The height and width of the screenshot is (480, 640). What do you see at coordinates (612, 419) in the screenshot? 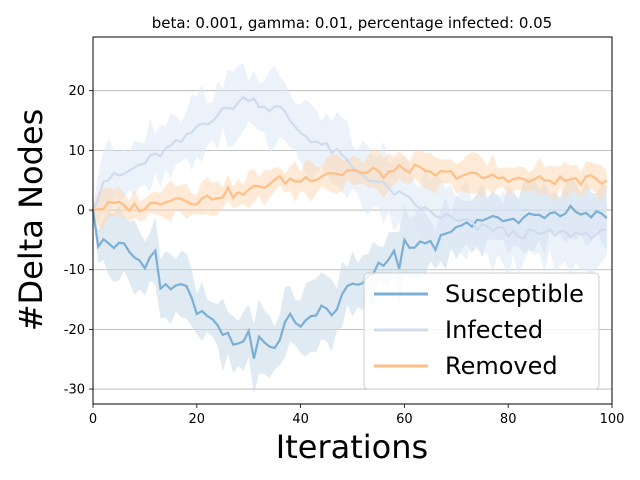
I see `x-tick-label: 100` at bounding box center [612, 419].